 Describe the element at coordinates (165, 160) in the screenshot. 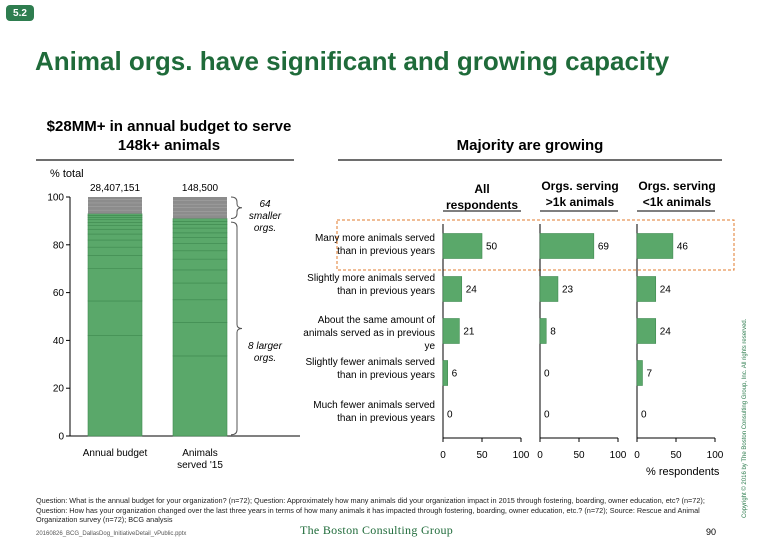

I see `left-title-rule` at that location.